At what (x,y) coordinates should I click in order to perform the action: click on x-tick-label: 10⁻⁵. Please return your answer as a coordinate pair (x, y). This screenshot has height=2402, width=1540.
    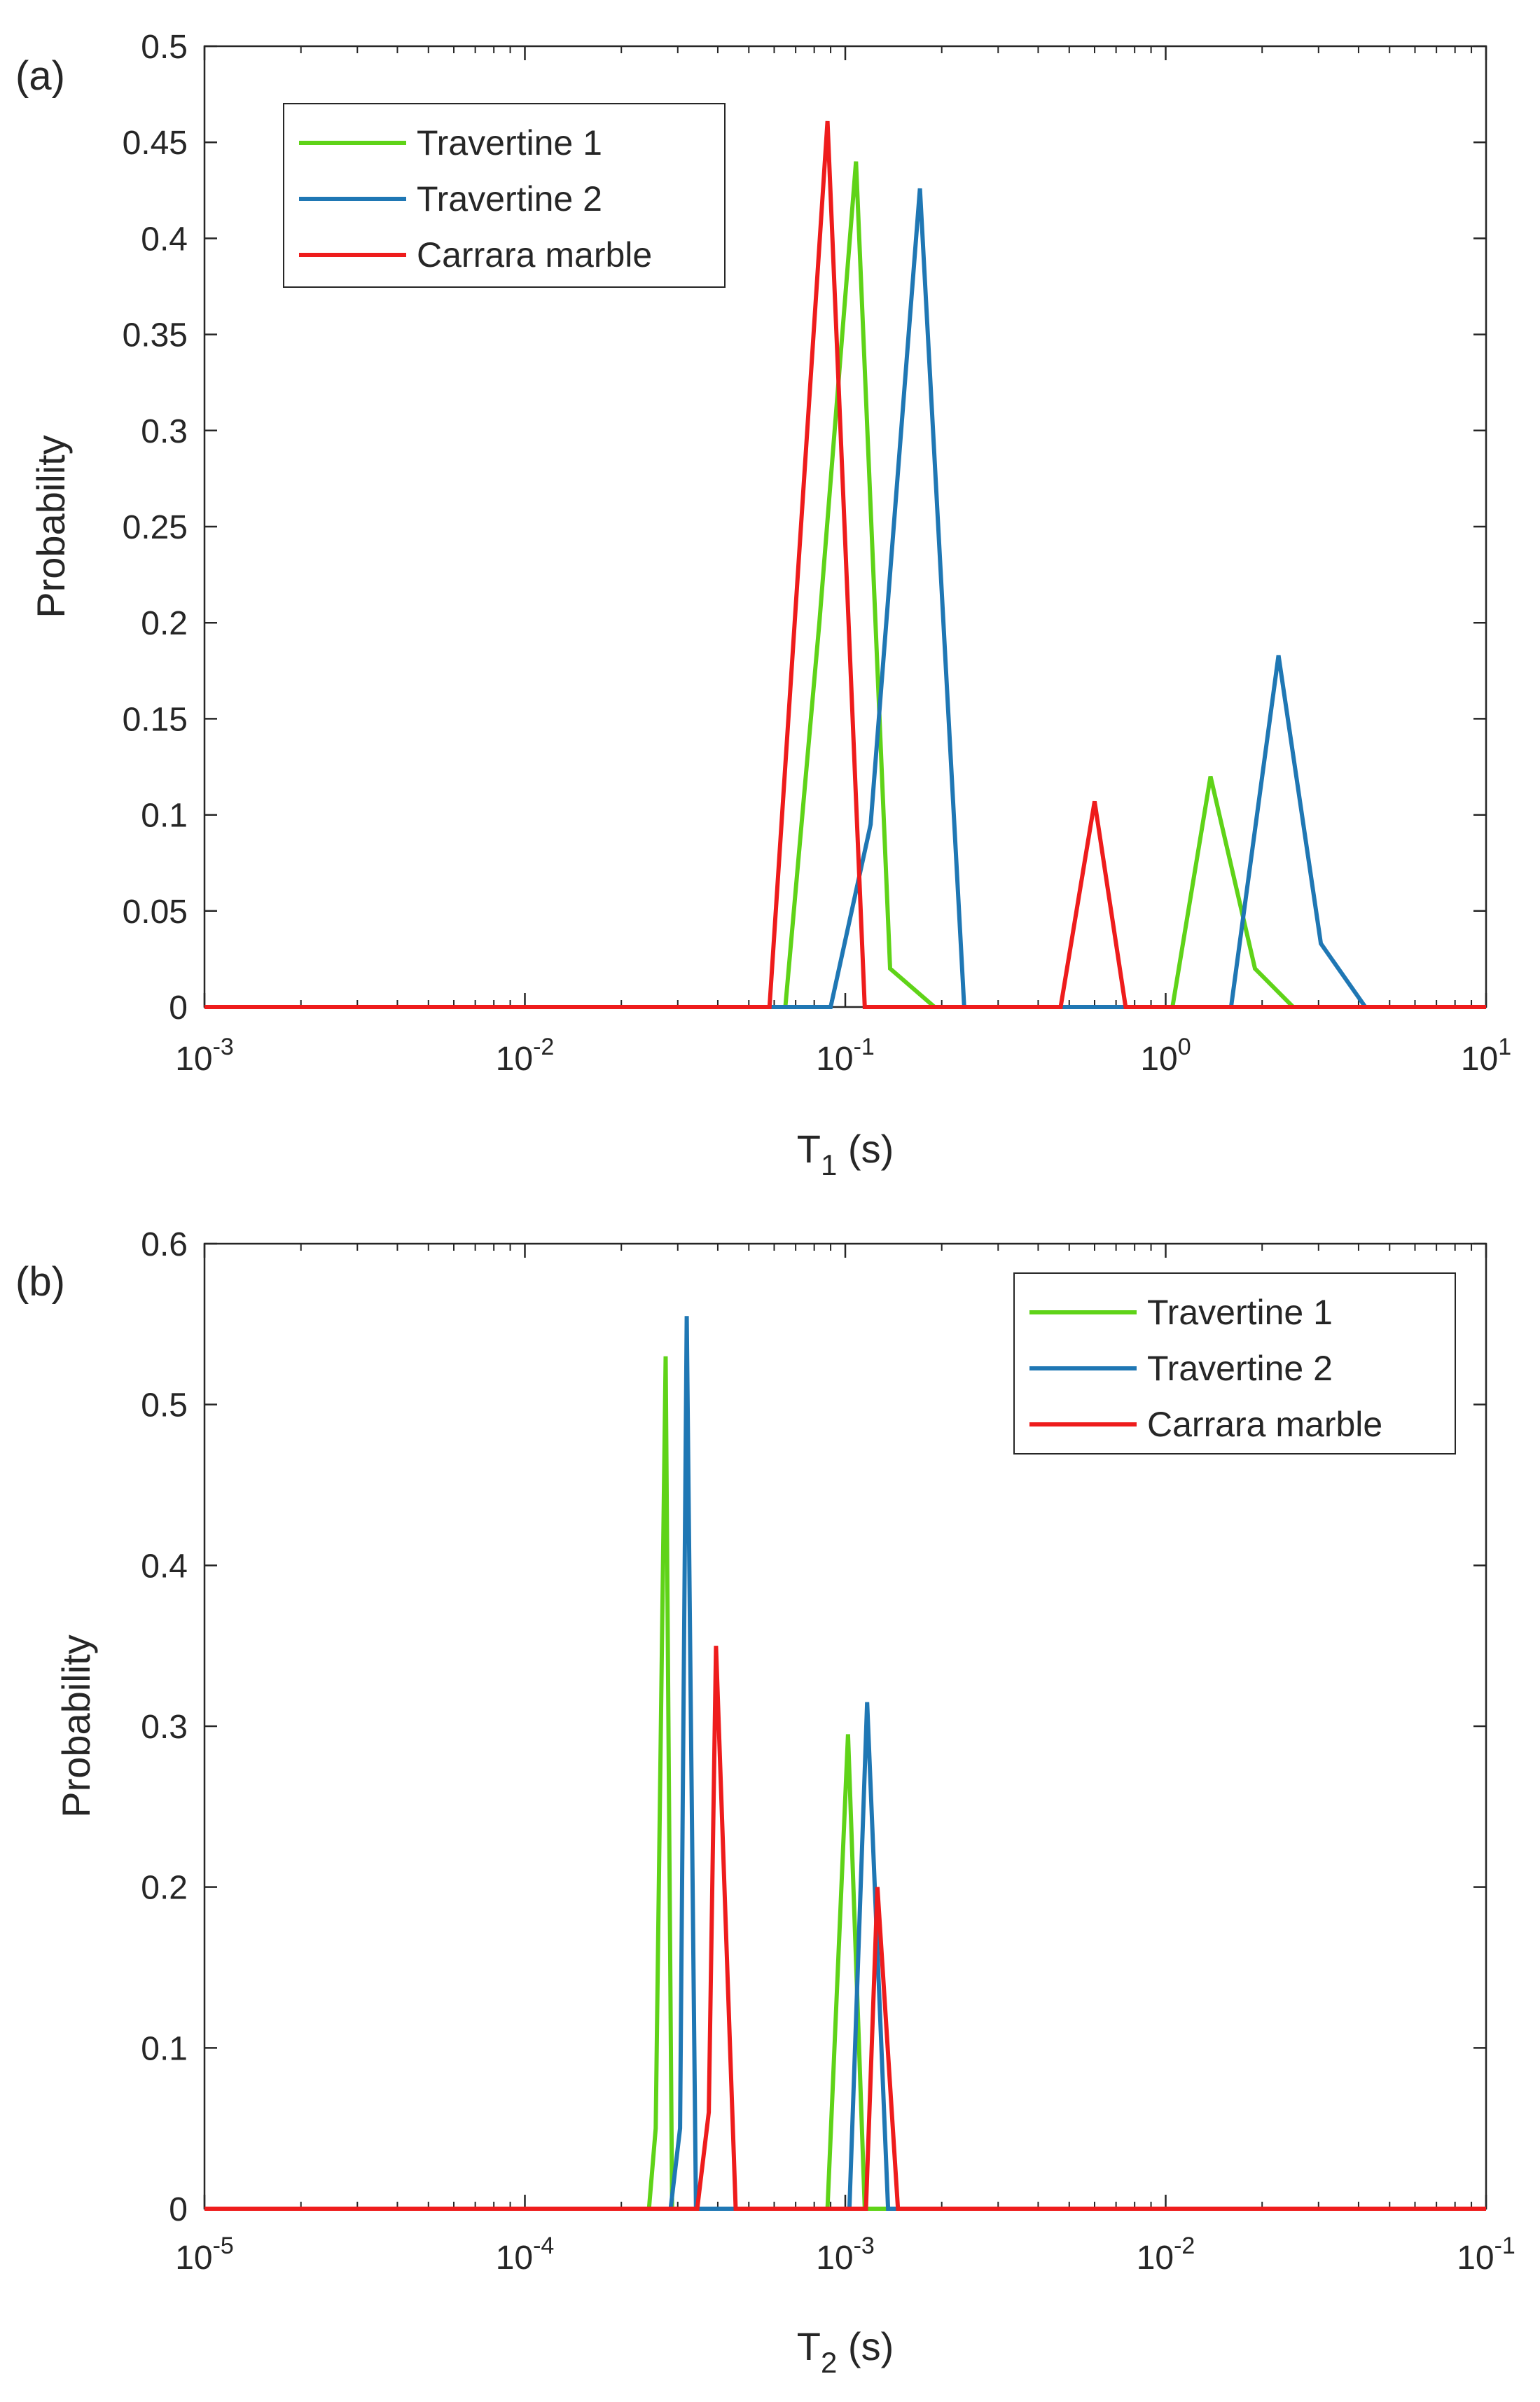
    Looking at the image, I should click on (204, 2255).